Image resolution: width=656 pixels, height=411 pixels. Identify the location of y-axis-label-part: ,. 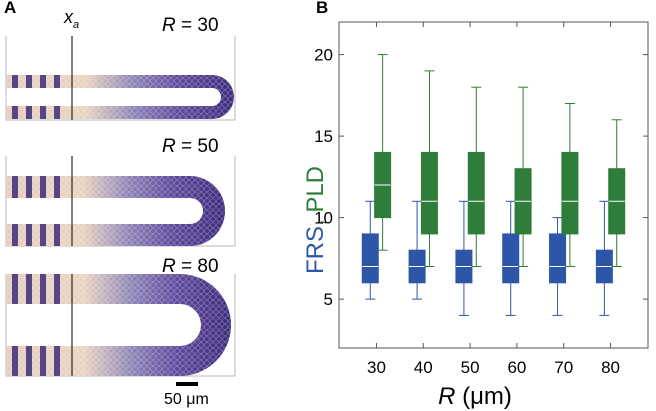
(315, 219).